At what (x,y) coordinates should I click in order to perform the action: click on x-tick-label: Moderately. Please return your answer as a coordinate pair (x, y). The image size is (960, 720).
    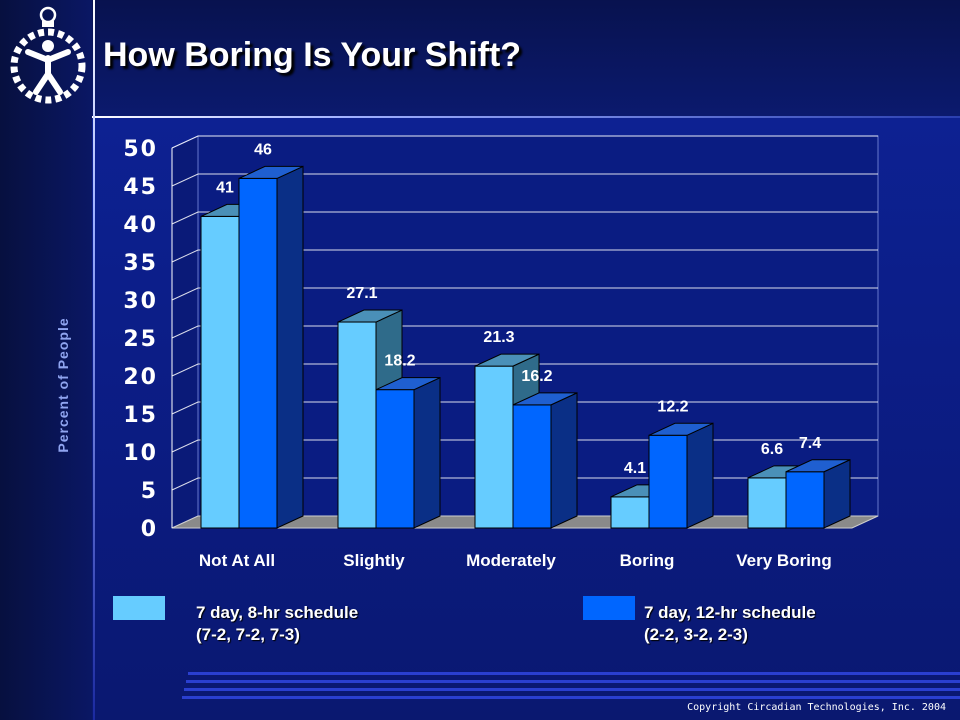
    Looking at the image, I should click on (511, 560).